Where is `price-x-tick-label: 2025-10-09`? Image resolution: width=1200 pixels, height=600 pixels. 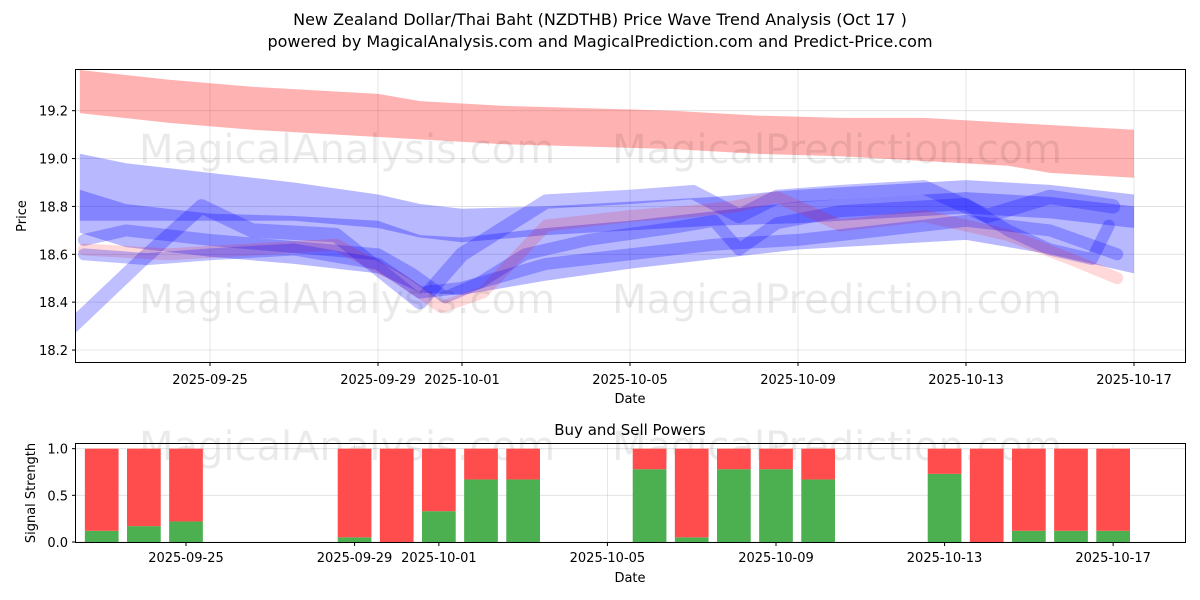
price-x-tick-label: 2025-10-09 is located at coordinates (798, 380).